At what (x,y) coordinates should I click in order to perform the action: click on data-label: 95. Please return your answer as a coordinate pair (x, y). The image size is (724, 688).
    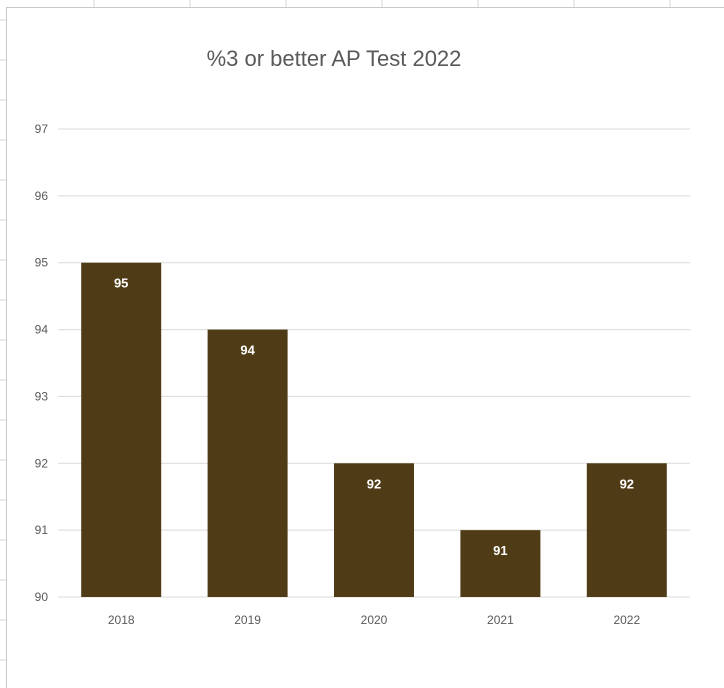
    Looking at the image, I should click on (121, 283).